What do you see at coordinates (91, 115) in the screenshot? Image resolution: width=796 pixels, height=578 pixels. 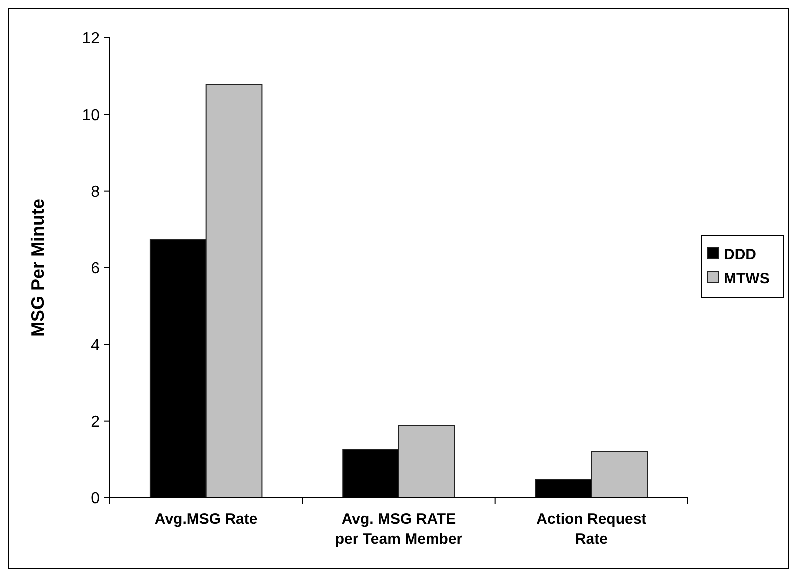 I see `y-tick-label: 10` at bounding box center [91, 115].